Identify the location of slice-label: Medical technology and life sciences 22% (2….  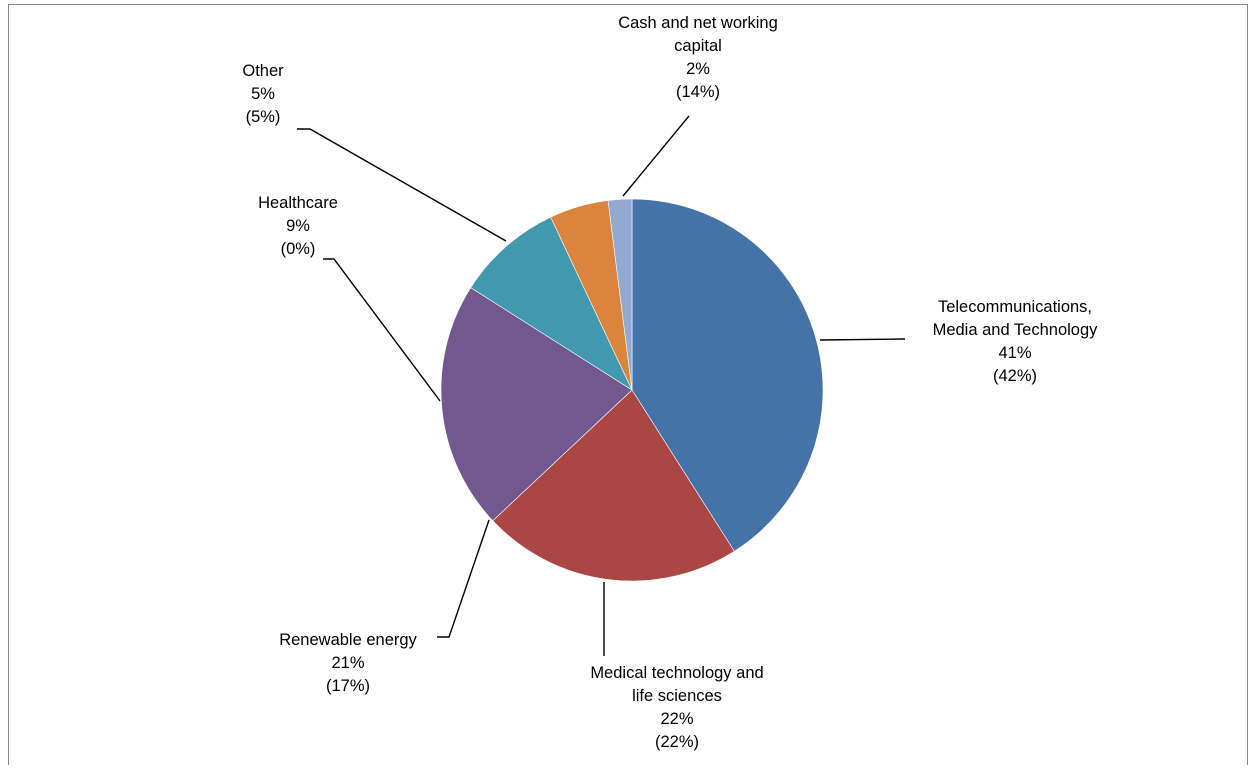
(676, 707).